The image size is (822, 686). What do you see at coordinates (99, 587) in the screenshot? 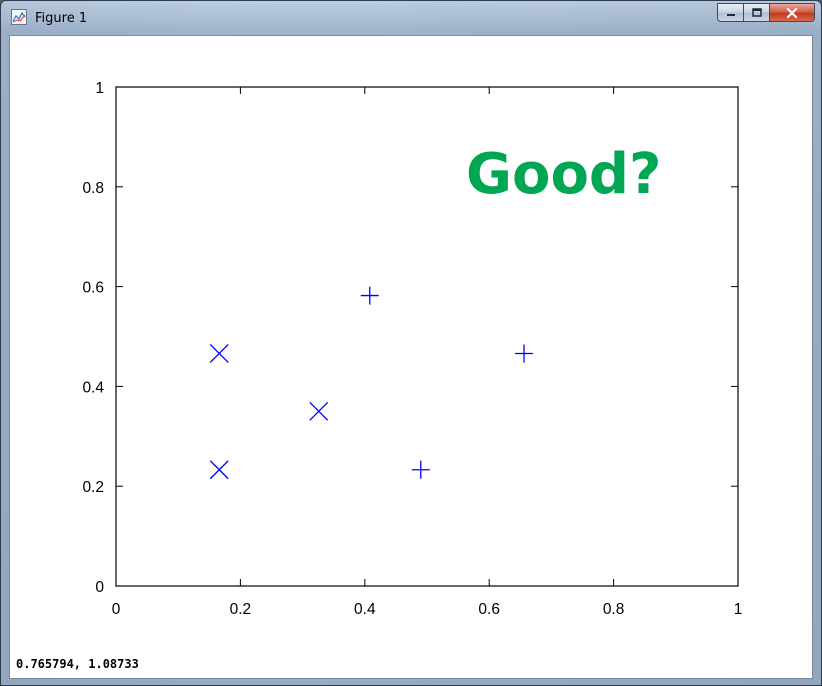
I see `y-tick-label: 0` at bounding box center [99, 587].